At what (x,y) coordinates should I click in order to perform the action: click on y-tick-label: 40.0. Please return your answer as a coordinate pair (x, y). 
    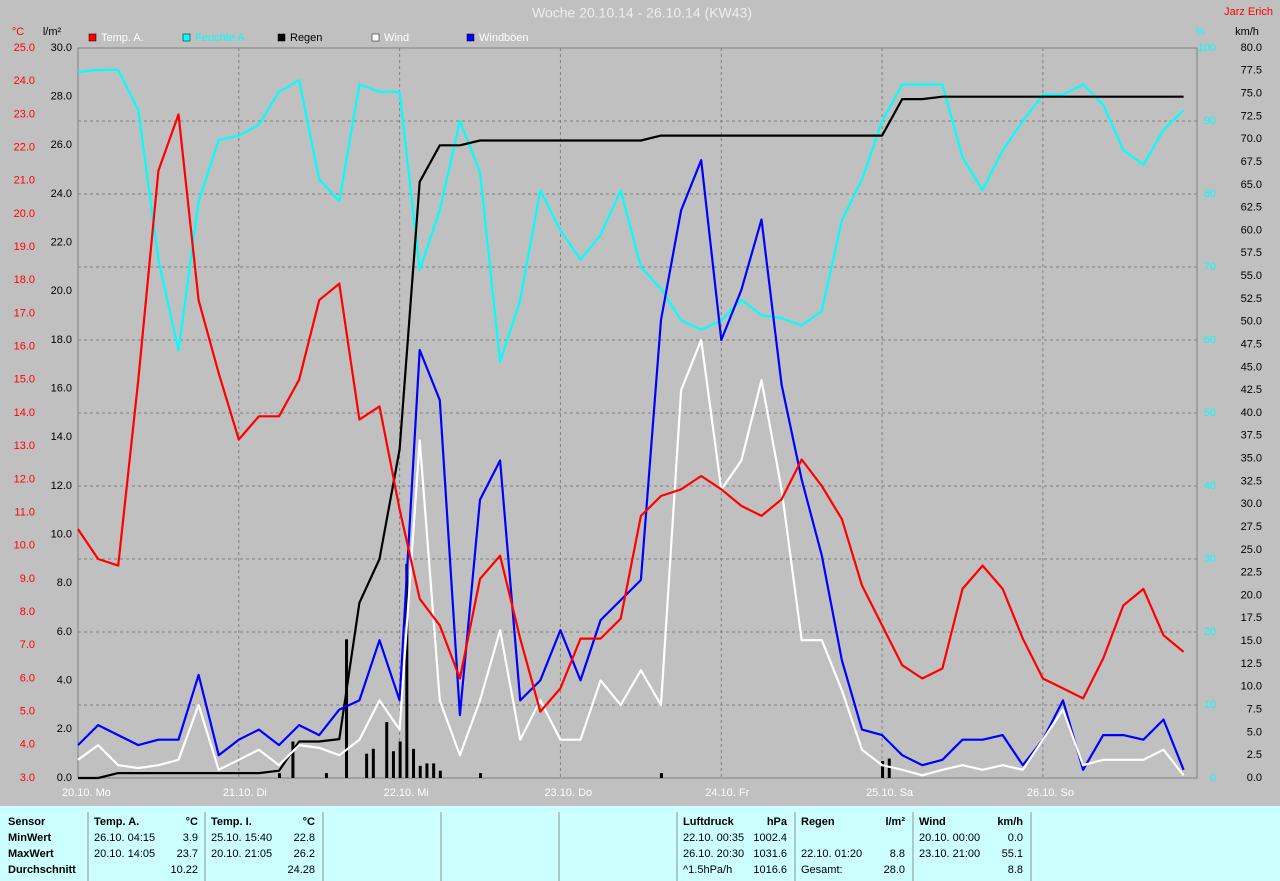
    Looking at the image, I should click on (1251, 413).